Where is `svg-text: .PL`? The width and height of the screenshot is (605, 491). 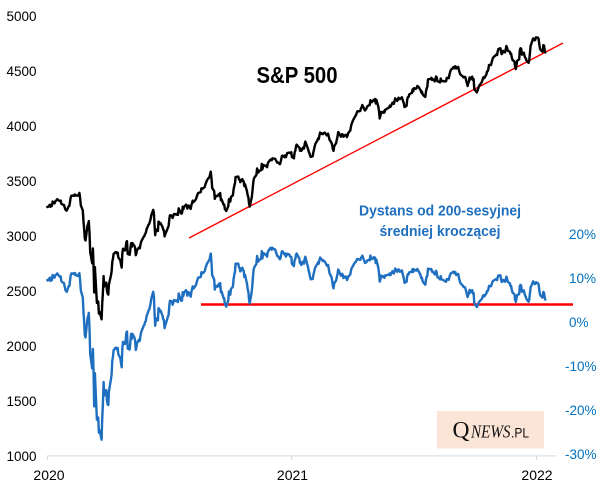
svg-text: .PL is located at coordinates (520, 432).